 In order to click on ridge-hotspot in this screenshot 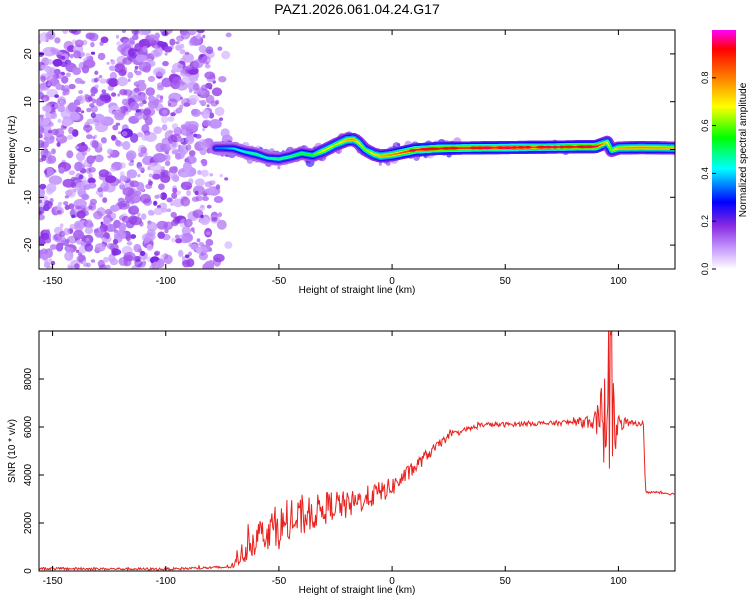, I will do `click(453, 148)`.